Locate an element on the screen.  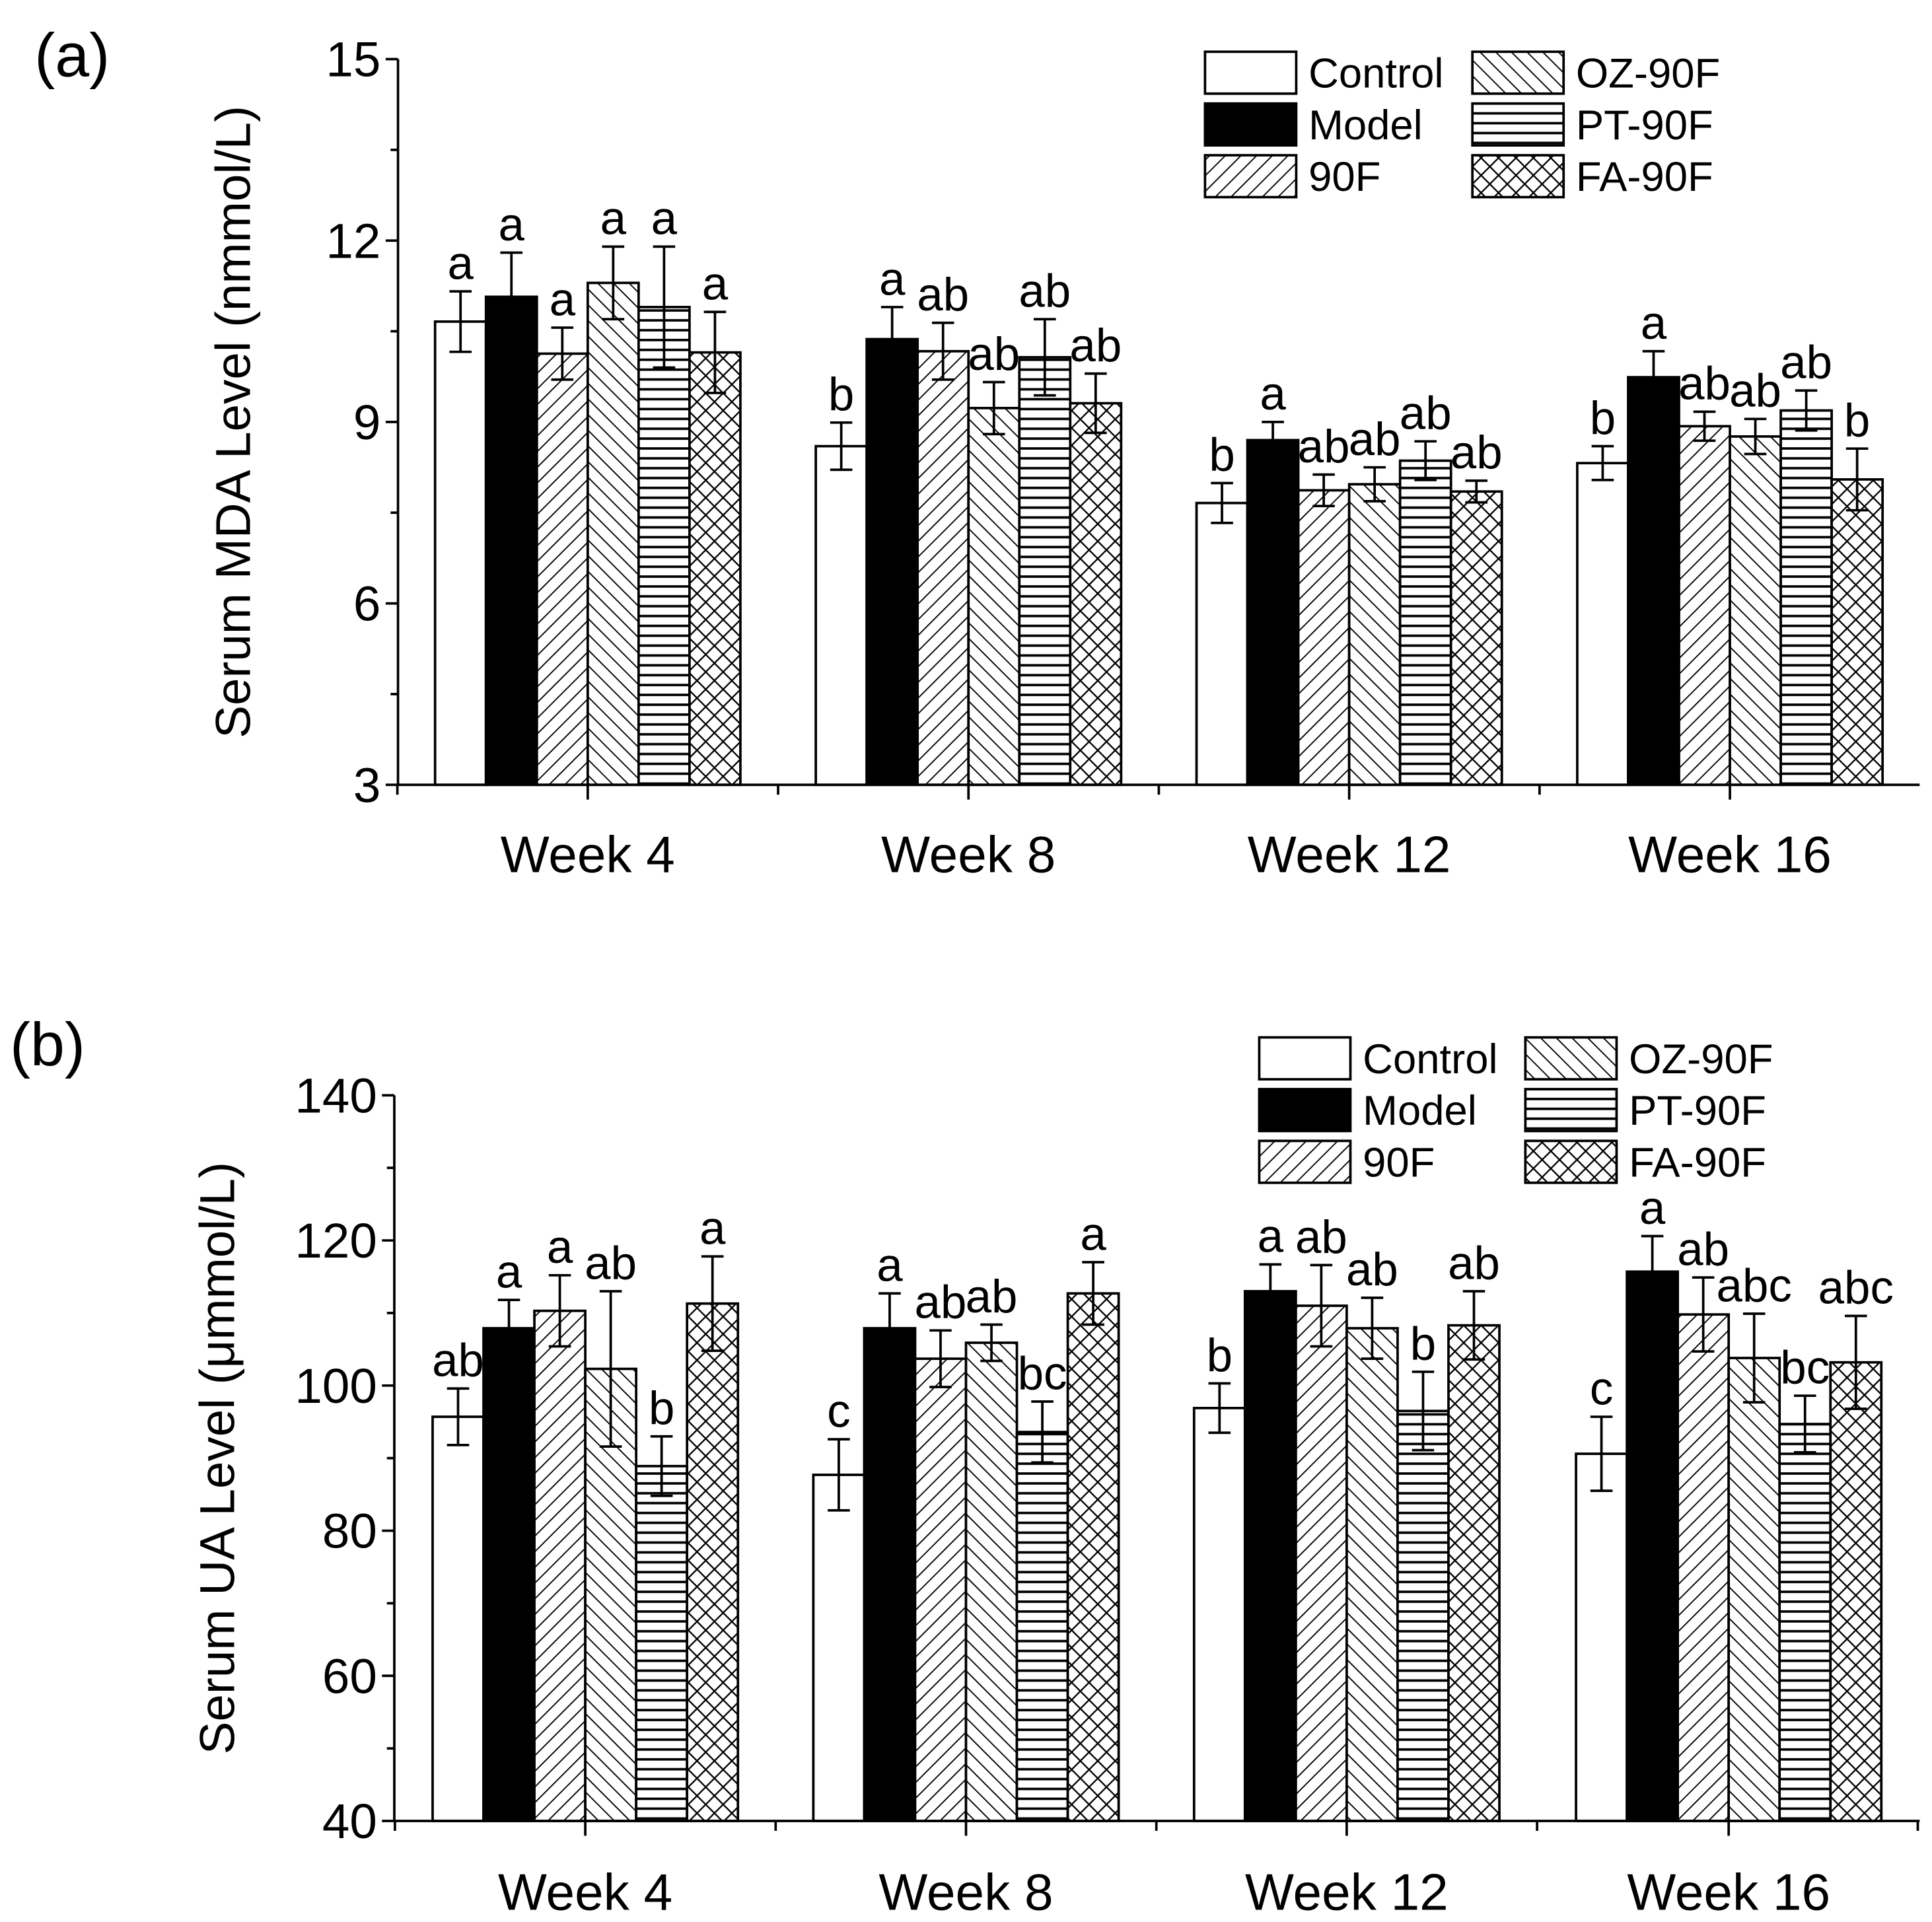
y-tick-label: 140 is located at coordinates (335, 1095).